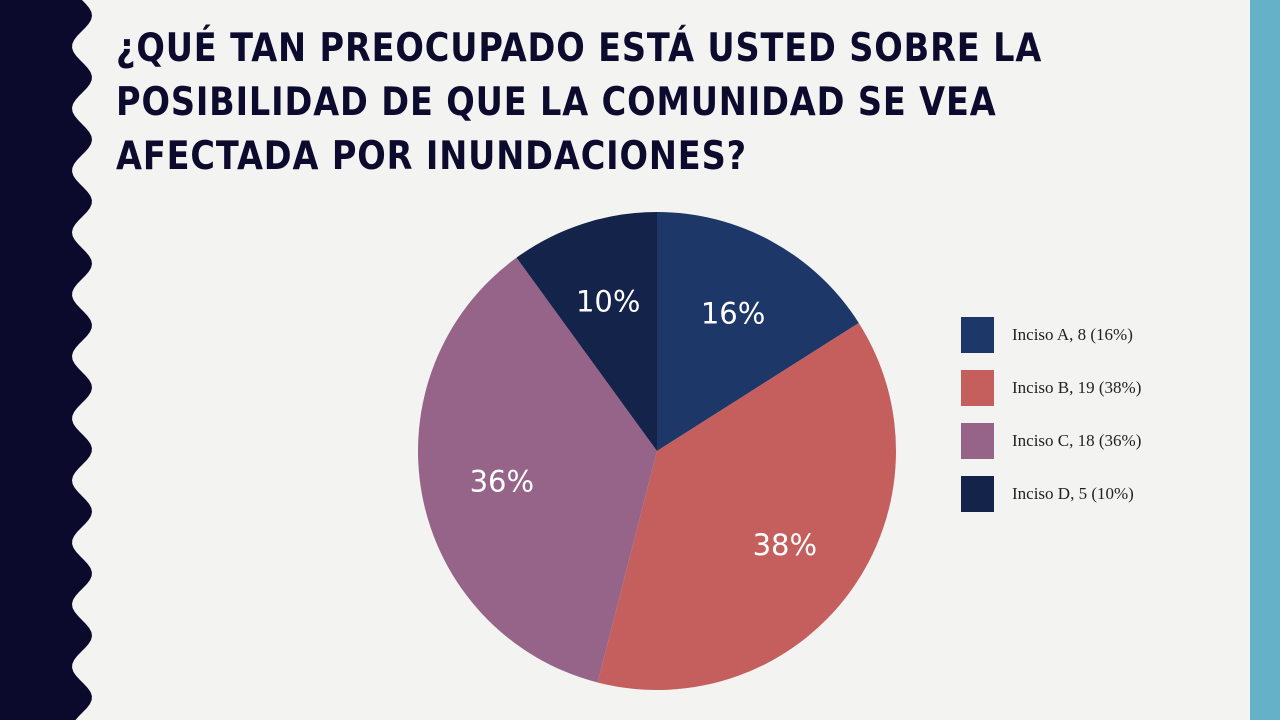 The image size is (1280, 720). What do you see at coordinates (608, 302) in the screenshot?
I see `pie-label-inciso-d: 10%` at bounding box center [608, 302].